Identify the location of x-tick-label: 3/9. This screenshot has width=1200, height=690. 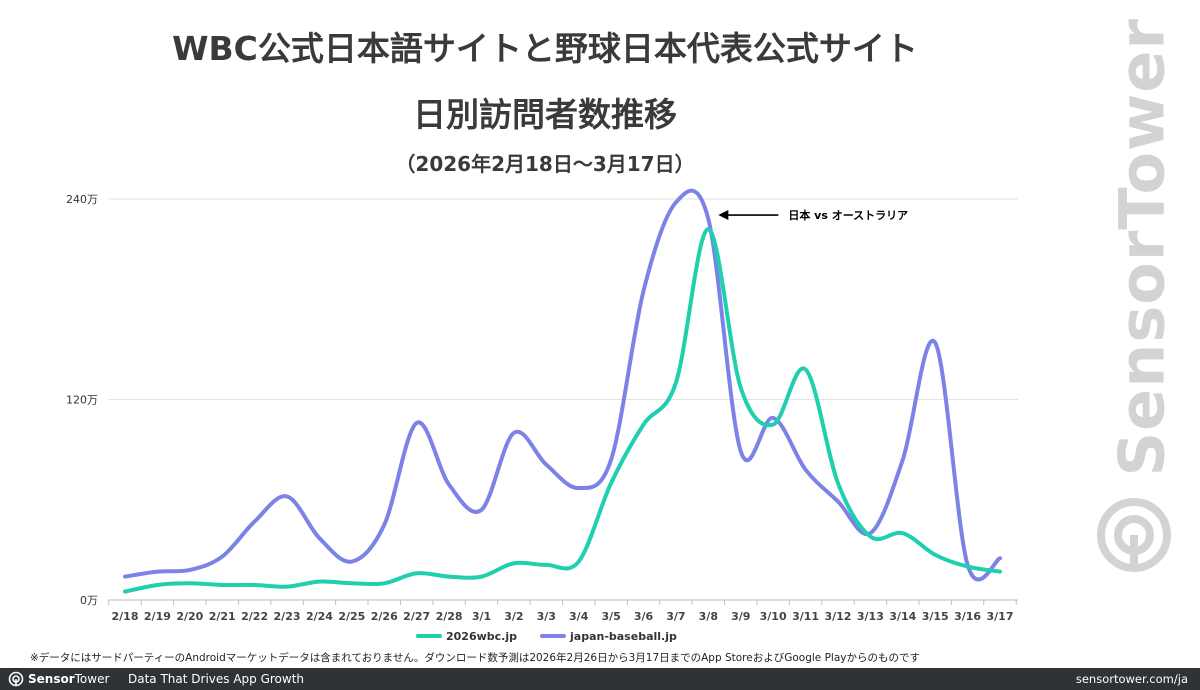
(740, 616).